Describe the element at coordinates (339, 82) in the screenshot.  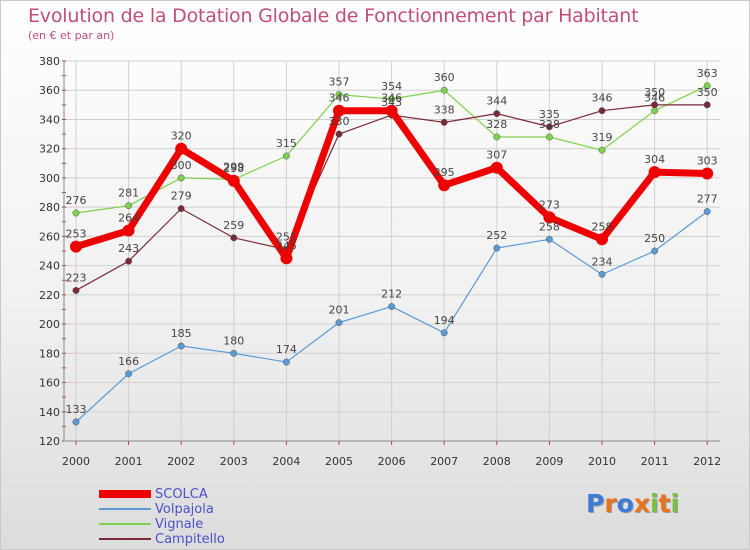
I see `data-label-vignale: 357` at that location.